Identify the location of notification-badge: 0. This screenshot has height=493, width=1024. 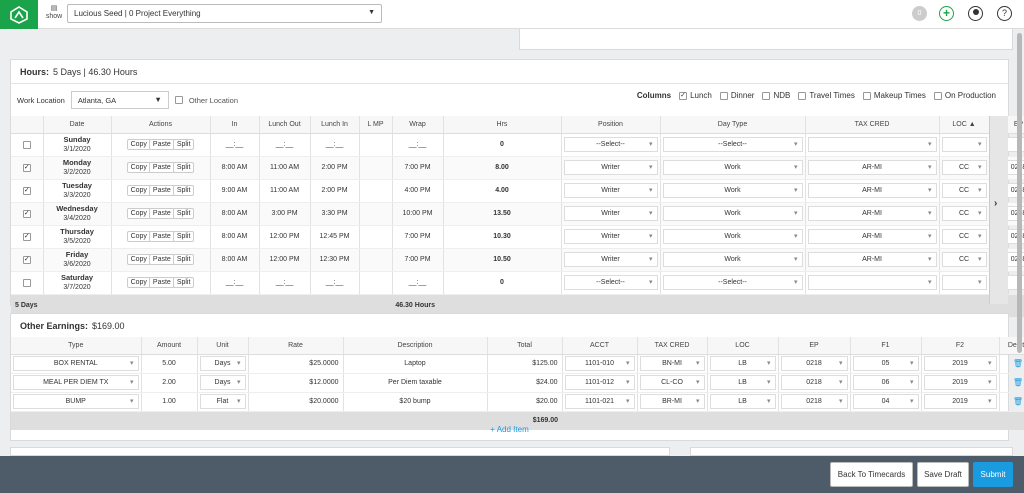
(919, 13).